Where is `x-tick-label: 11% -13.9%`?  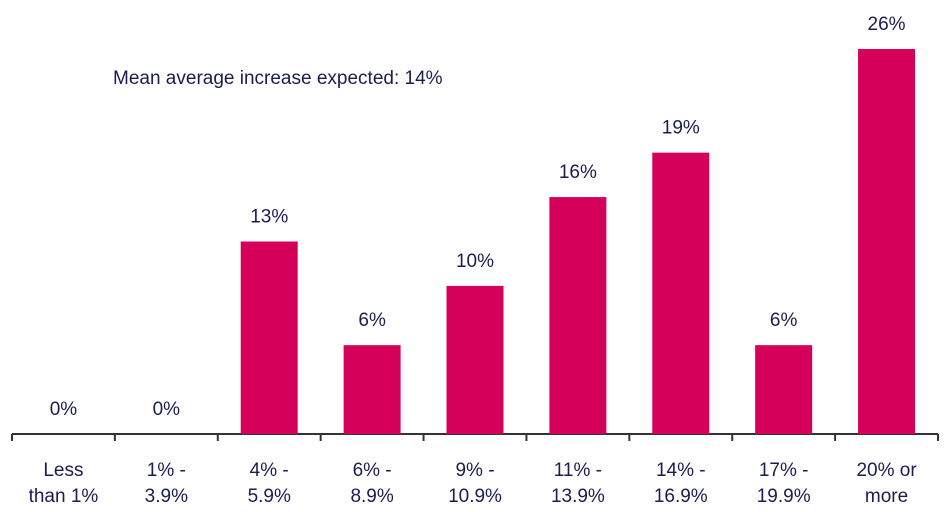
x-tick-label: 11% -13.9% is located at coordinates (578, 483).